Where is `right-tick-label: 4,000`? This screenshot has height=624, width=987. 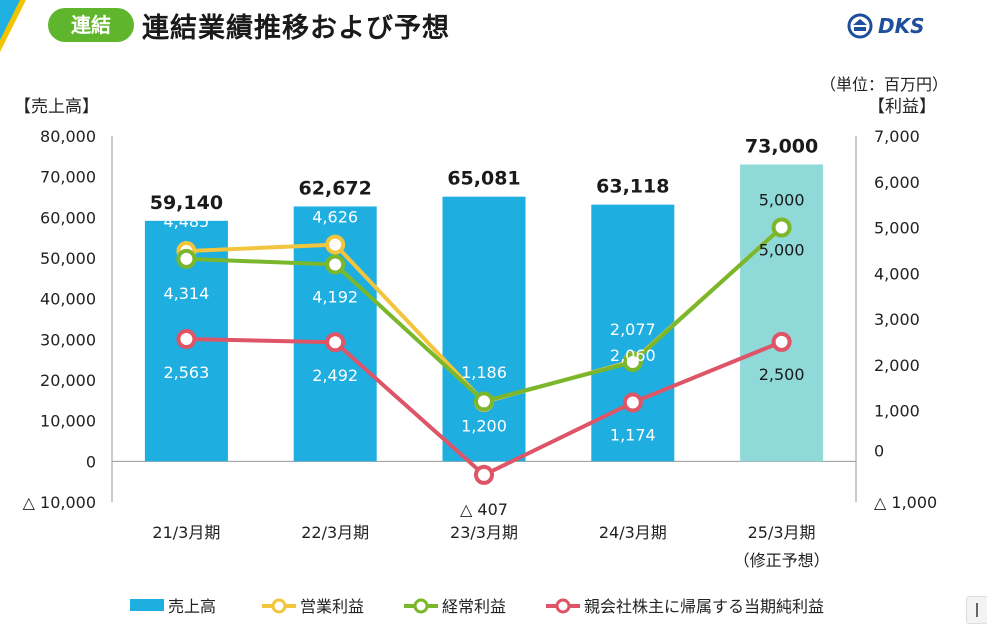
right-tick-label: 4,000 is located at coordinates (897, 273).